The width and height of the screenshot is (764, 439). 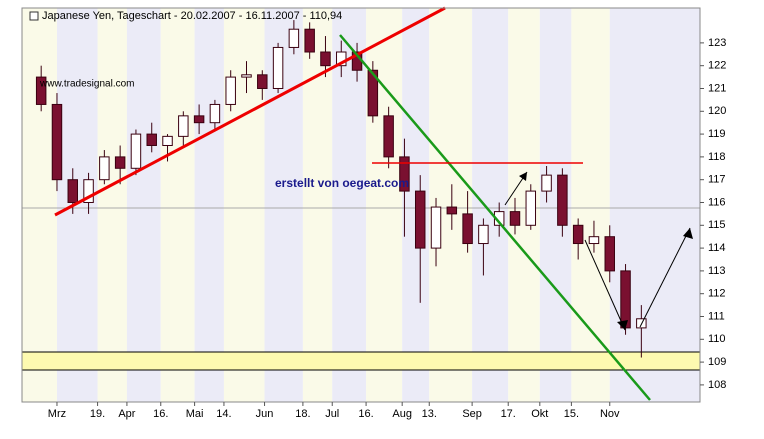 What do you see at coordinates (717, 248) in the screenshot?
I see `y-tick-label: 114` at bounding box center [717, 248].